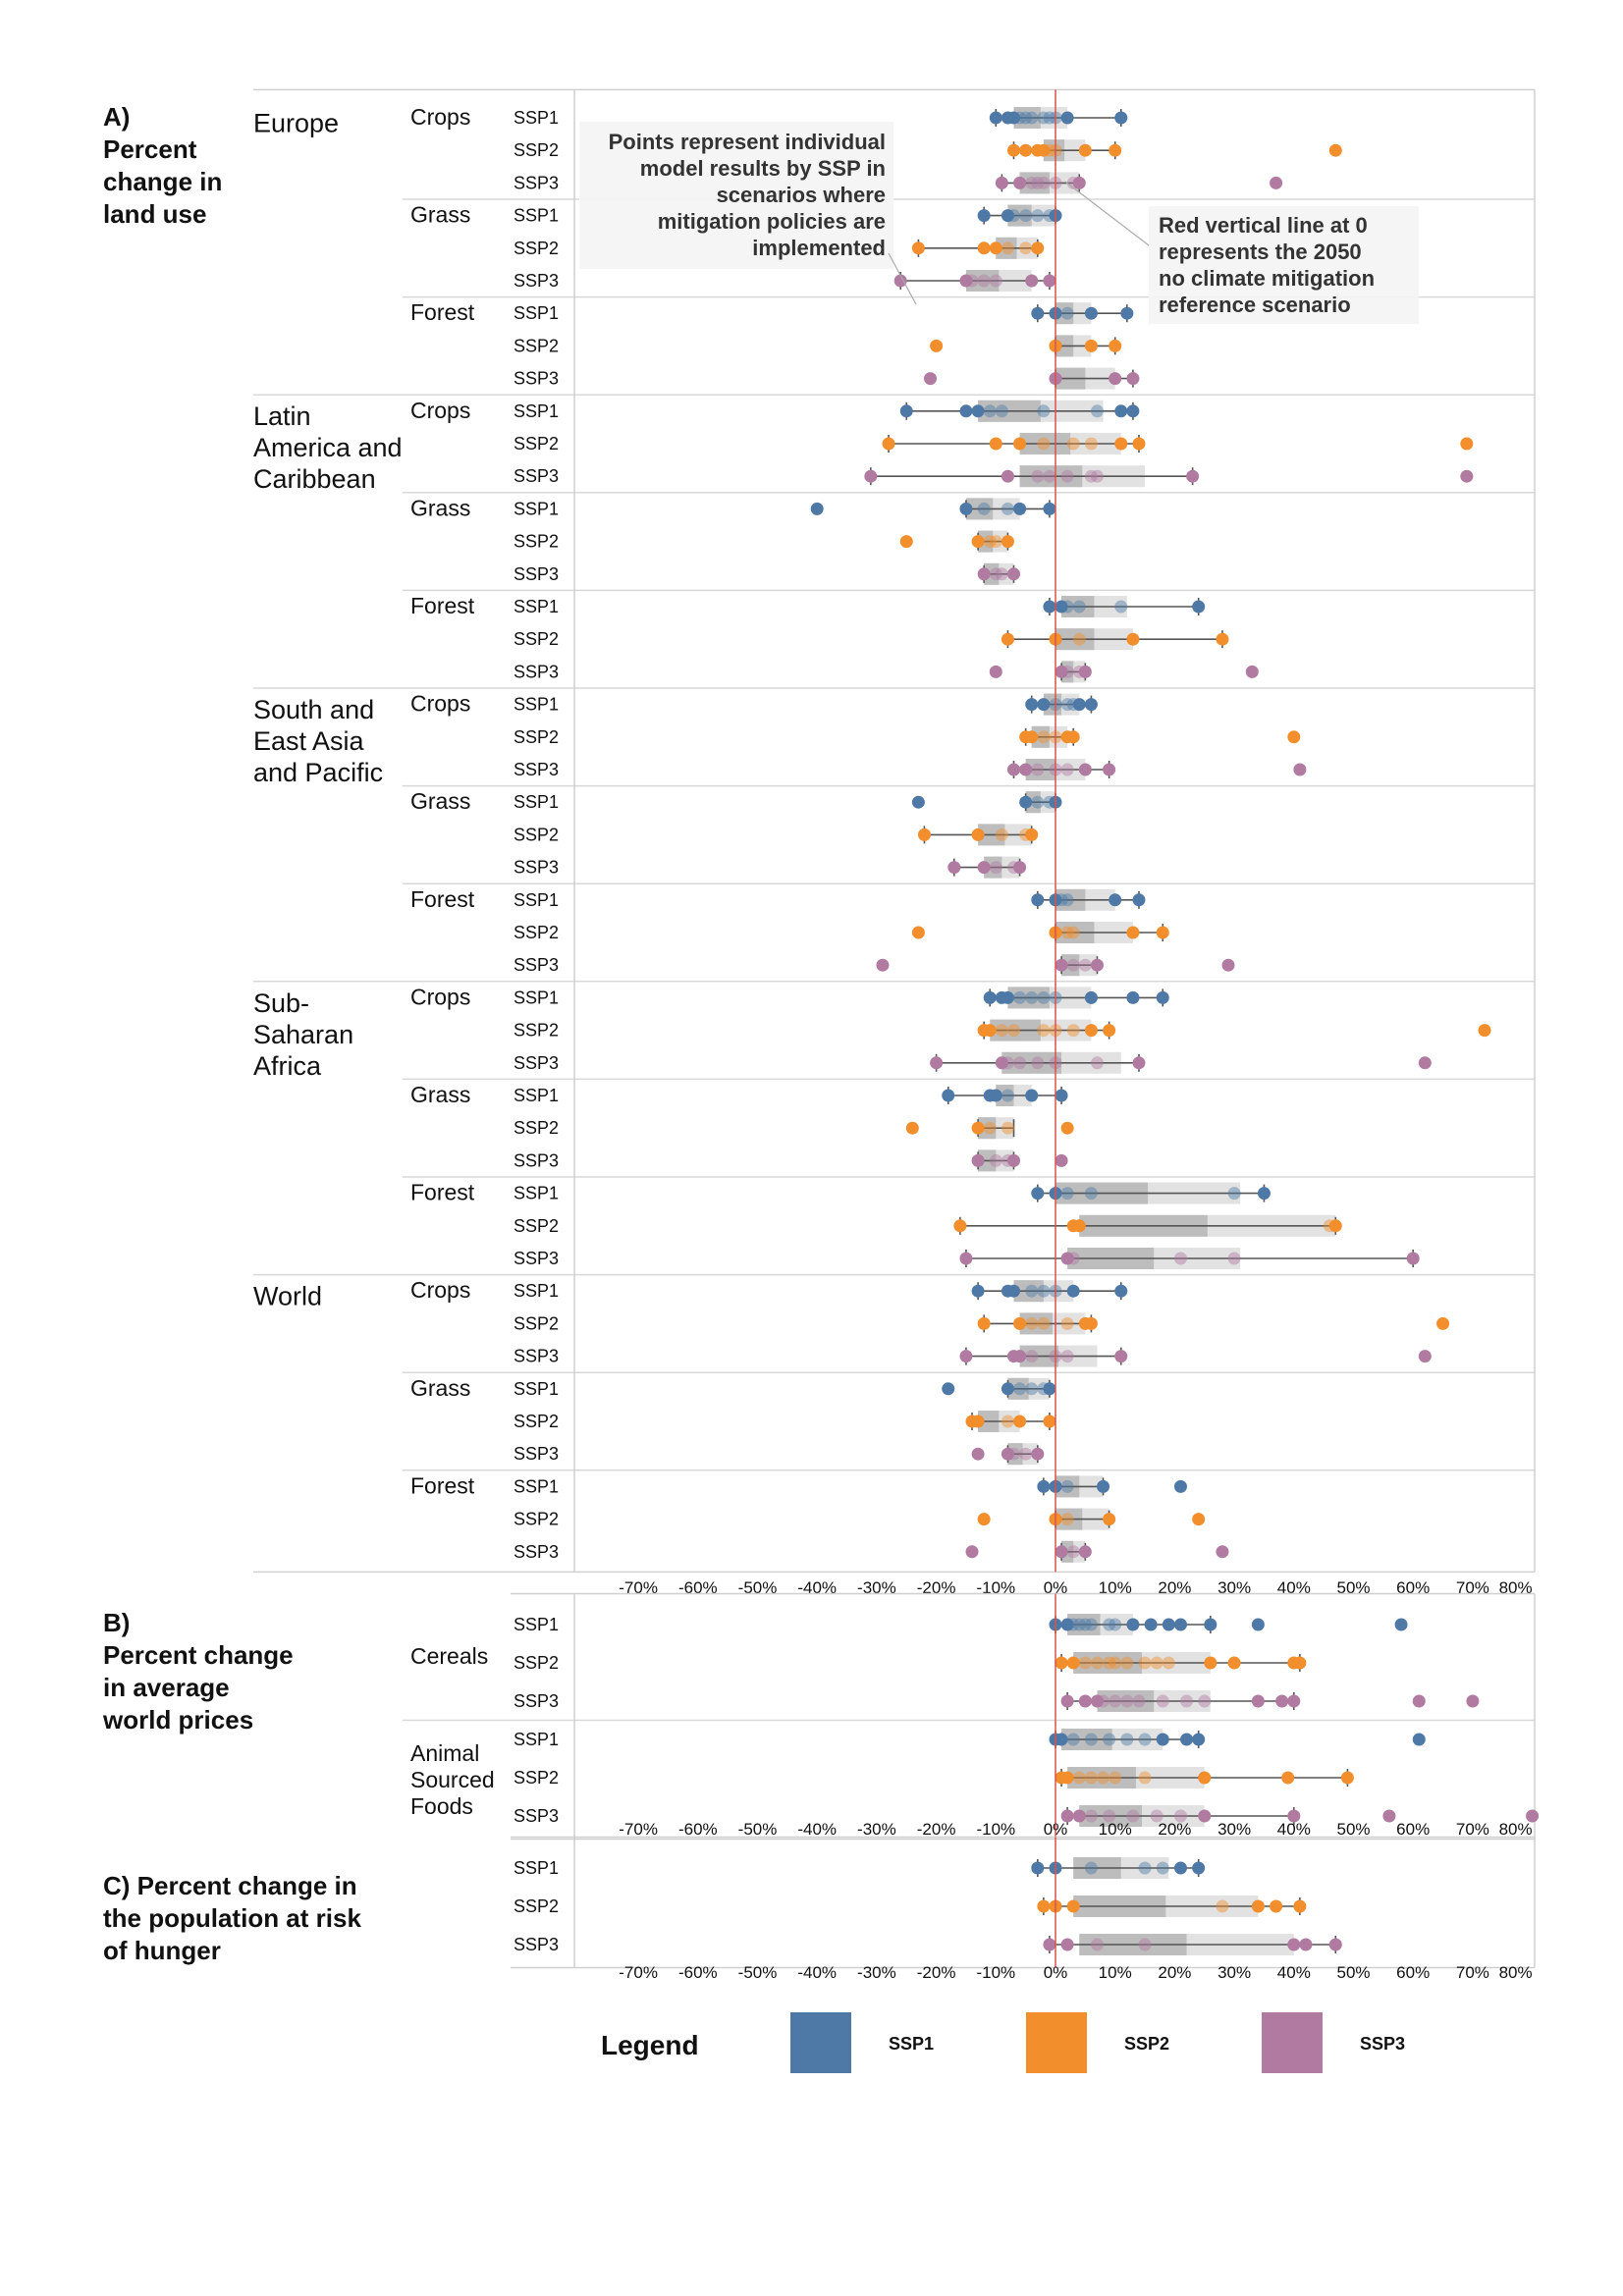  Describe the element at coordinates (1056, 1830) in the screenshot. I see `x-tick-label: 0%` at that location.